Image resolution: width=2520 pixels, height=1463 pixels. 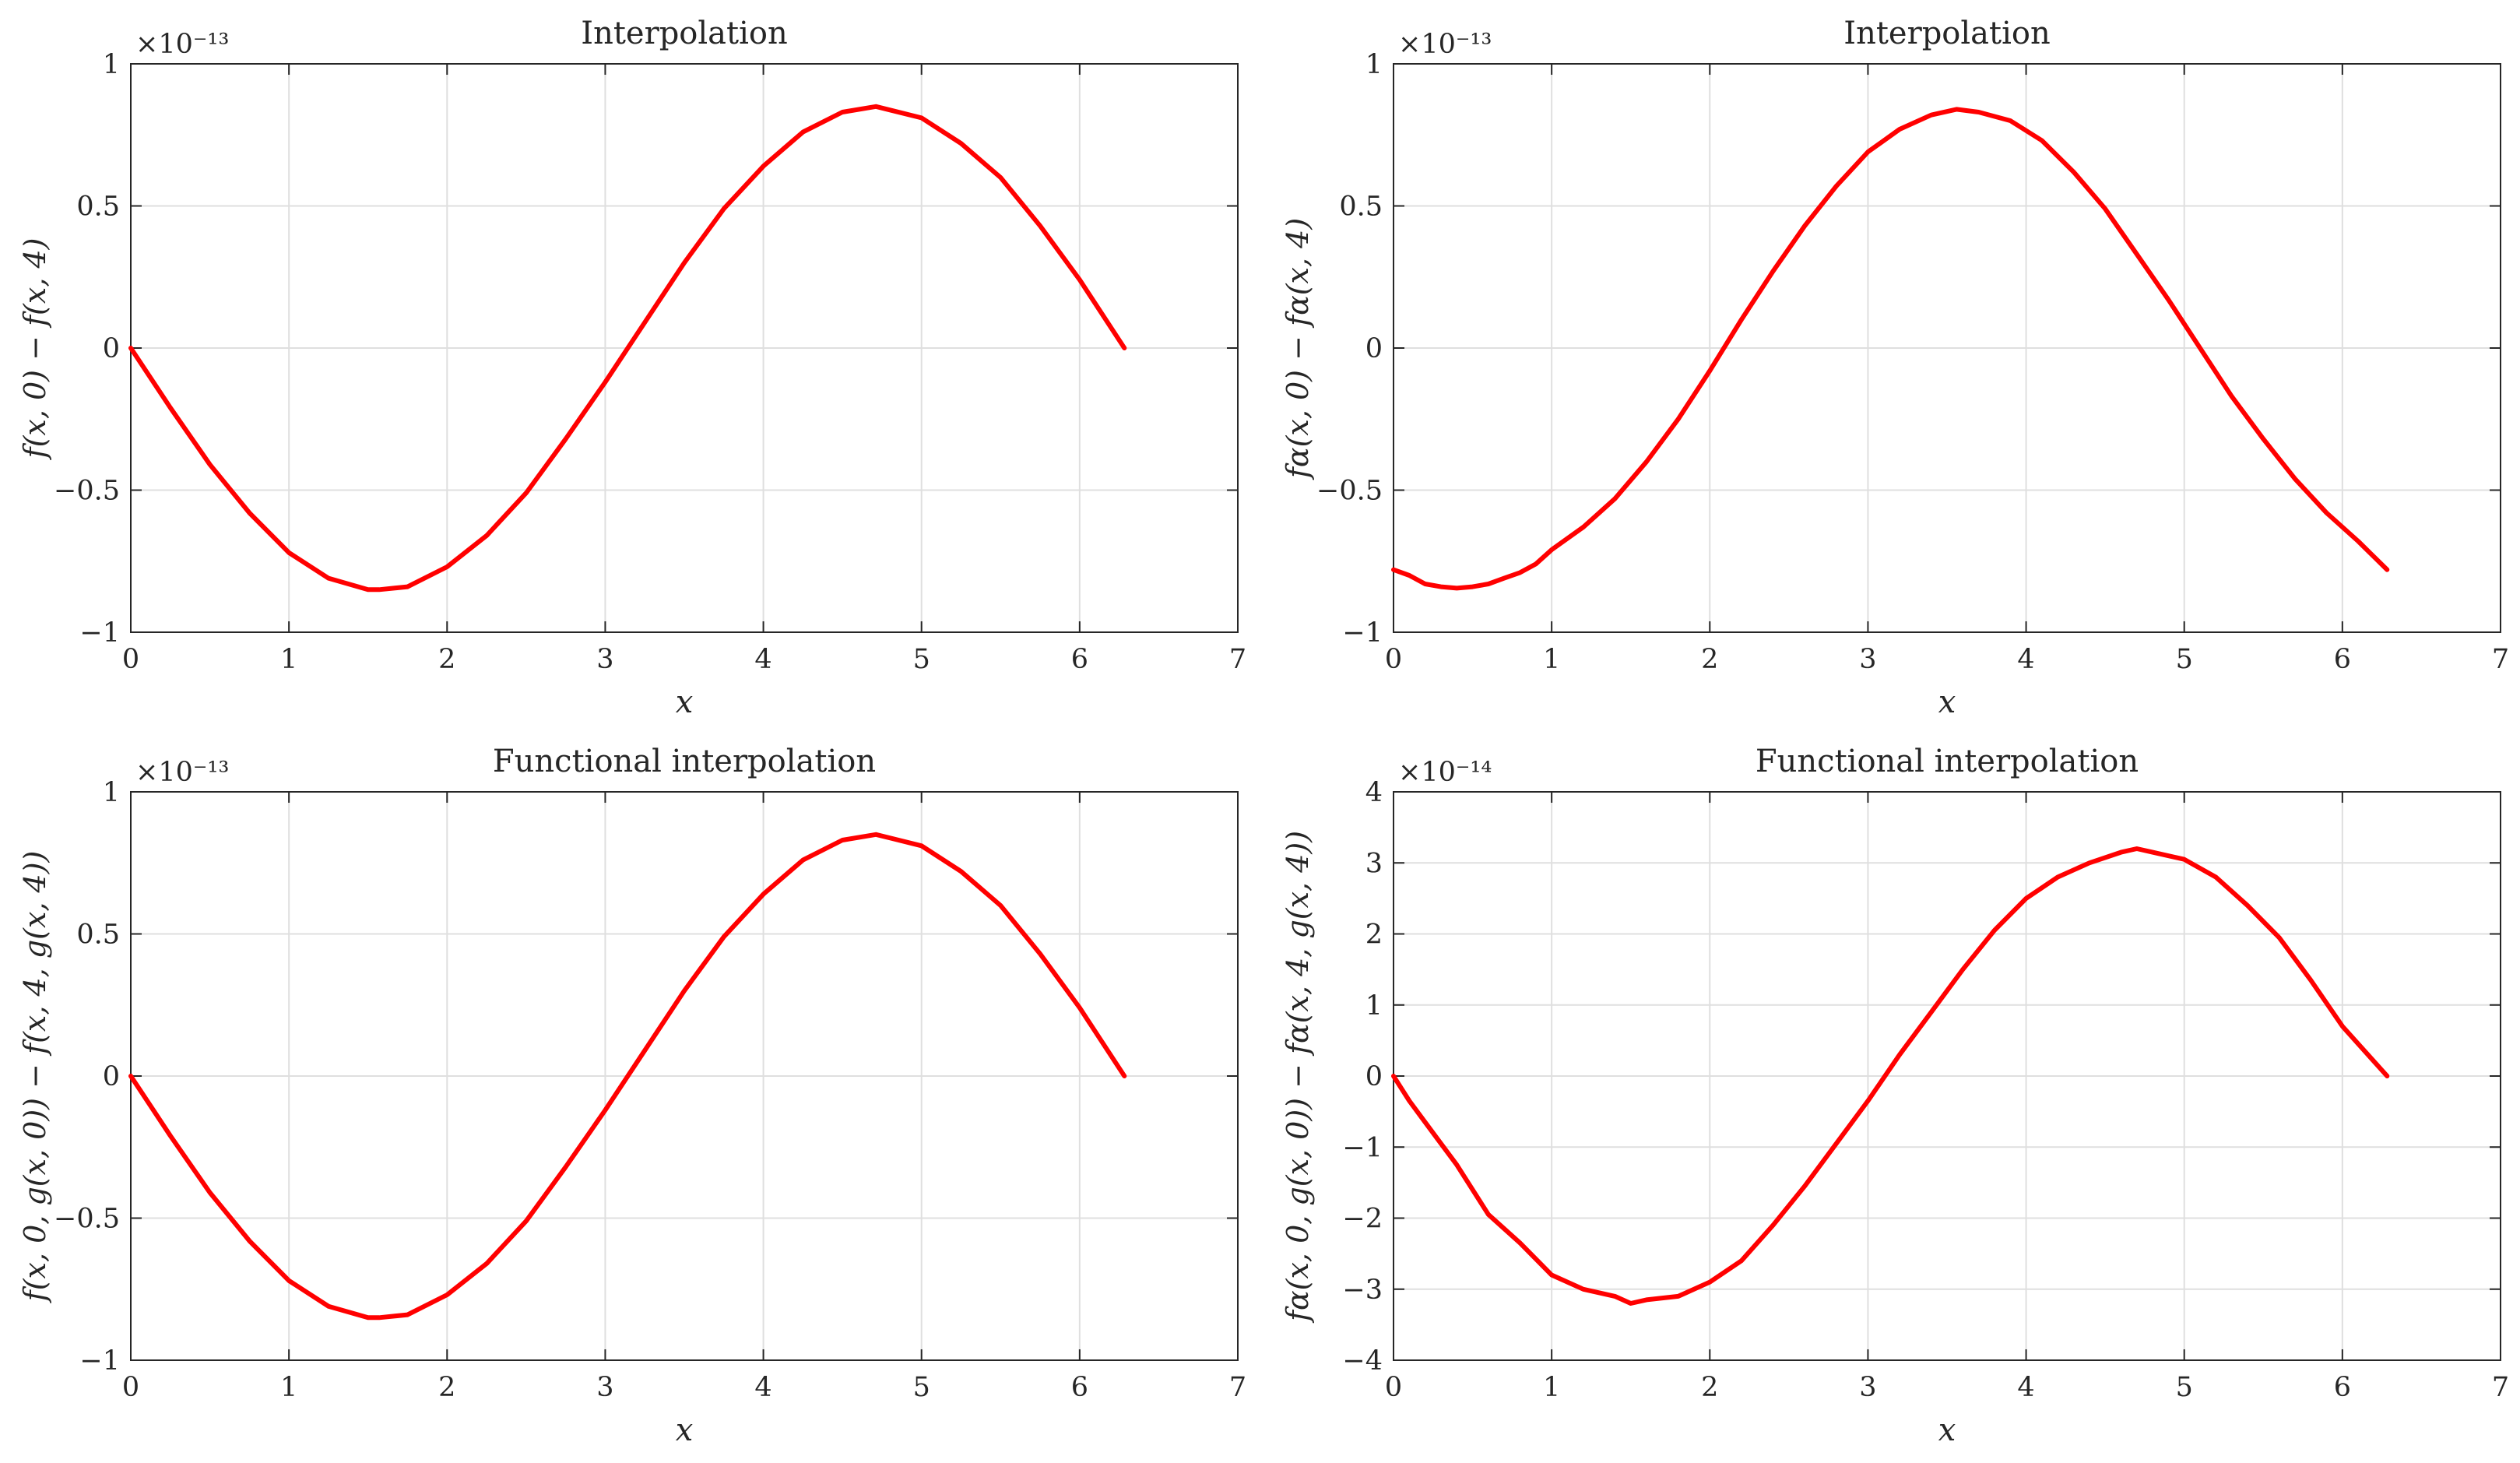 I want to click on y-tick-label: 3, so click(x=1374, y=863).